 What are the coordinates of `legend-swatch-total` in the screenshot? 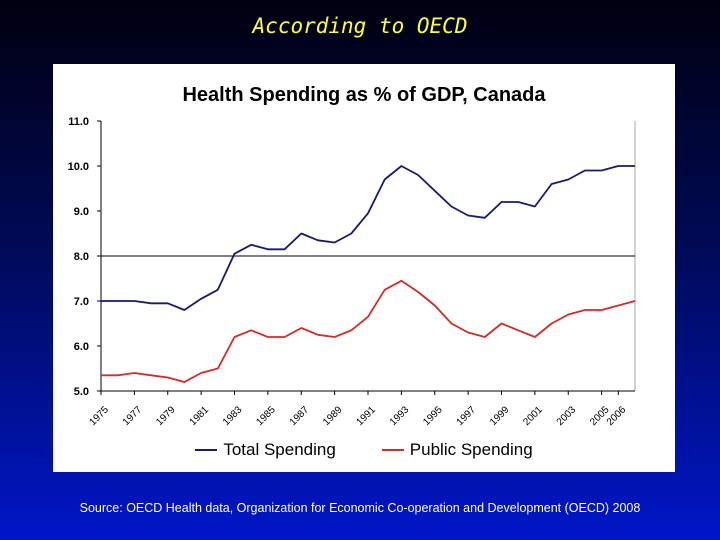 It's located at (206, 450).